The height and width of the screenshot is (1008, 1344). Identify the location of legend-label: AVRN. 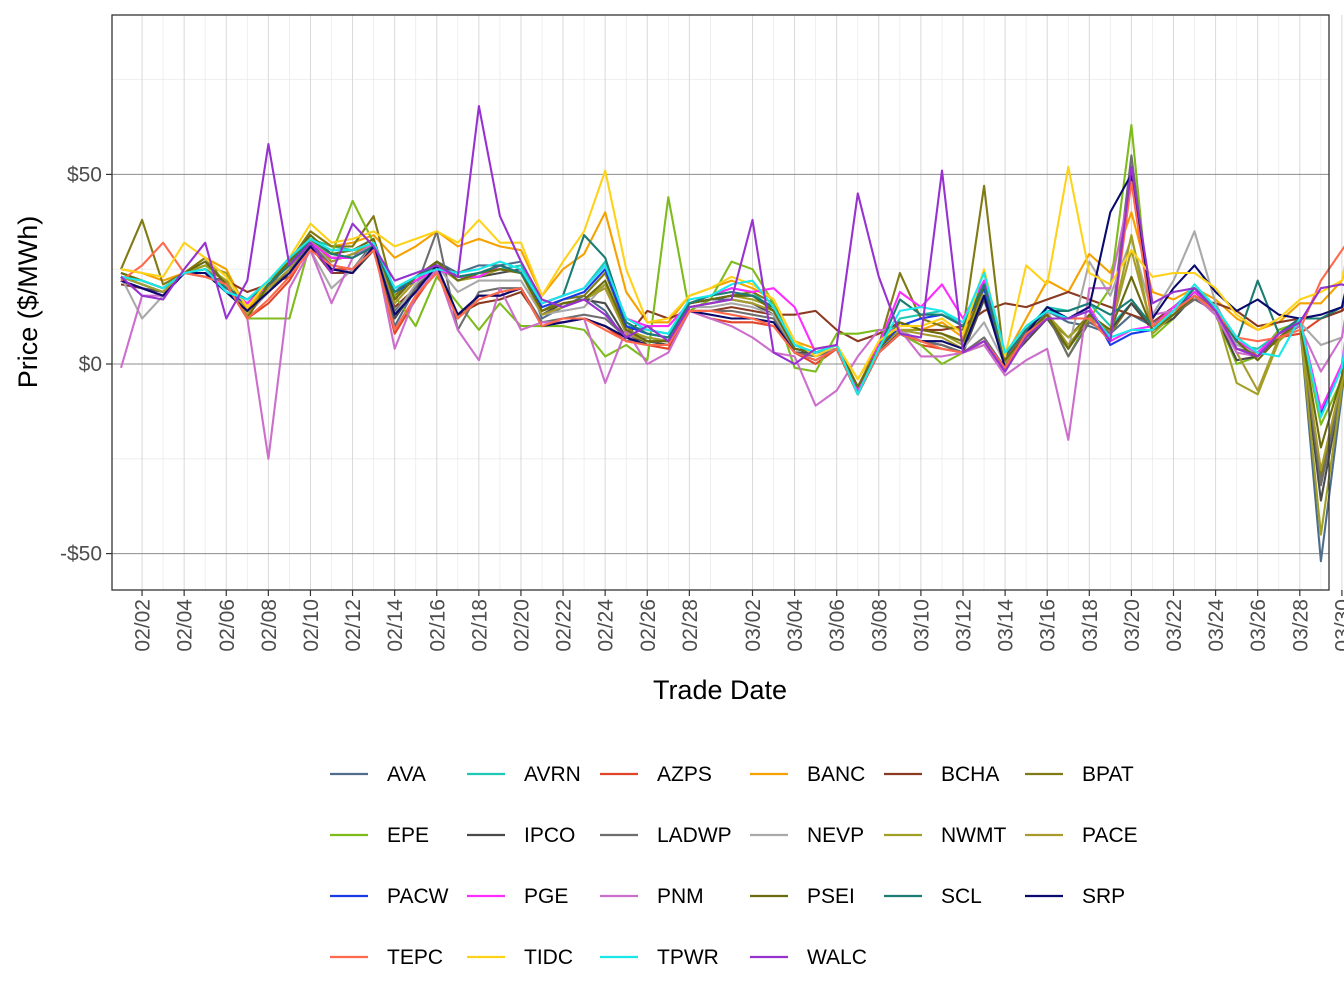
(552, 774).